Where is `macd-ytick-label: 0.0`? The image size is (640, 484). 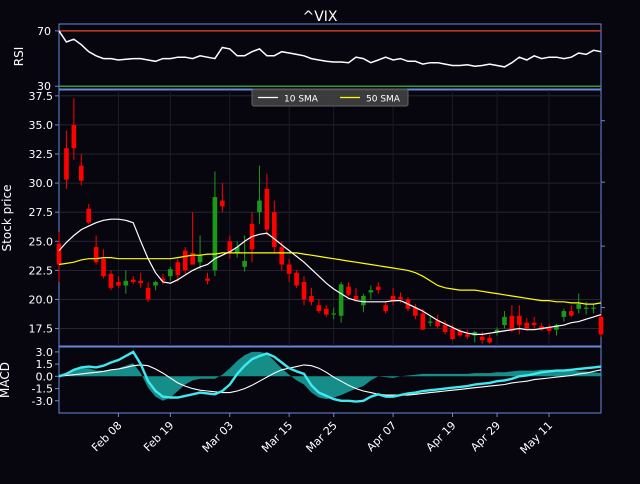
macd-ytick-label: 0.0 is located at coordinates (45, 376).